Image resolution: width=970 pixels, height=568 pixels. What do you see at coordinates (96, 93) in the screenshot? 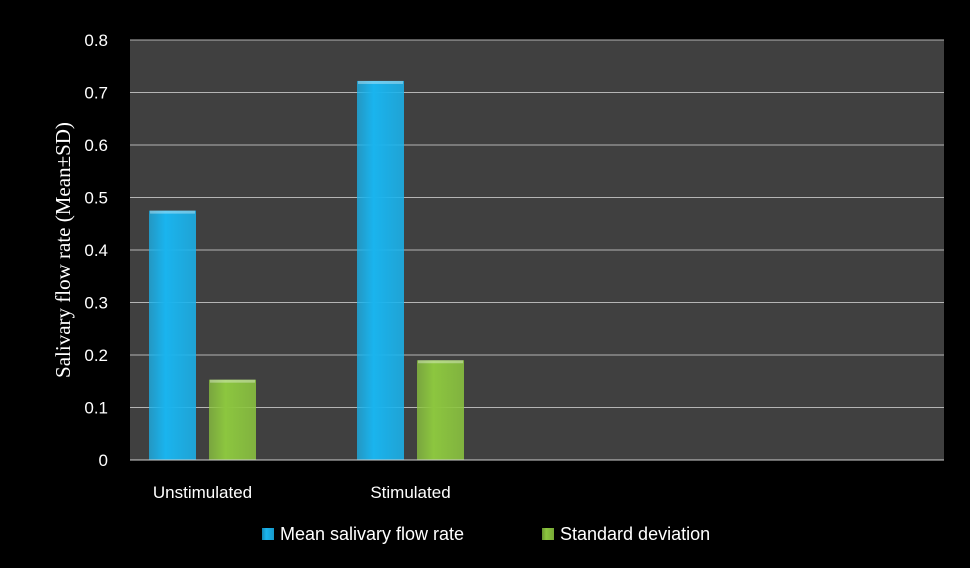
I see `y-tick-label: 0.7` at bounding box center [96, 93].